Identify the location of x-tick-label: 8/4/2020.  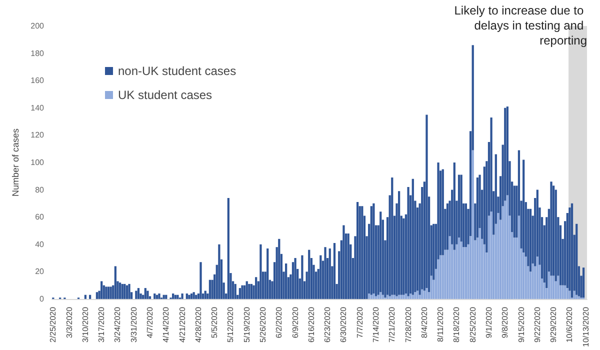
(424, 322).